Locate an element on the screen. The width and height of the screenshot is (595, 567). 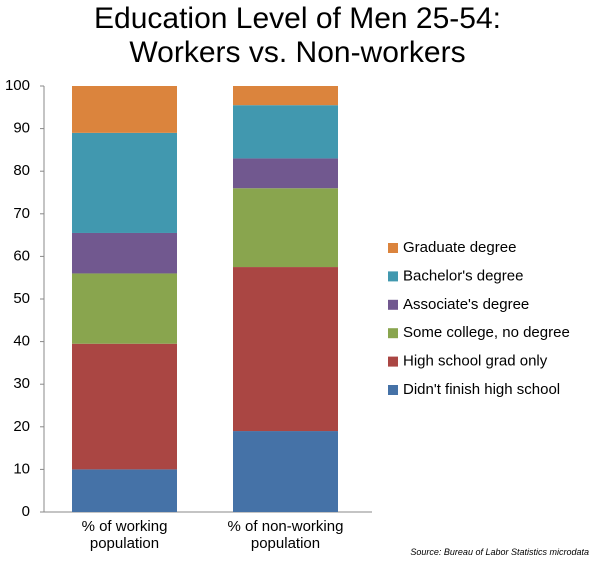
legend-label: Didn't finish high school is located at coordinates (481, 389).